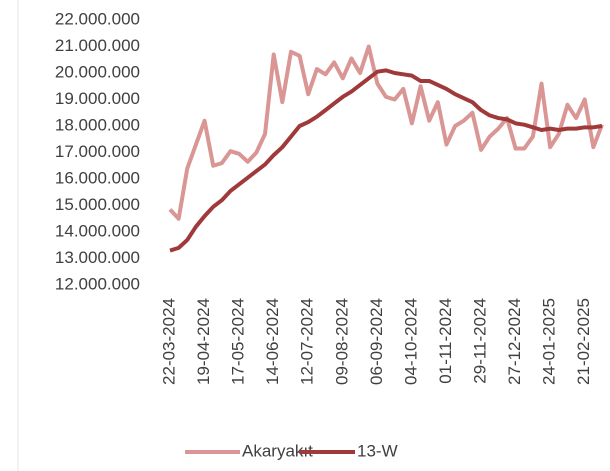 The height and width of the screenshot is (471, 610). Describe the element at coordinates (97, 98) in the screenshot. I see `y-tick-label: 19.000.000` at that location.